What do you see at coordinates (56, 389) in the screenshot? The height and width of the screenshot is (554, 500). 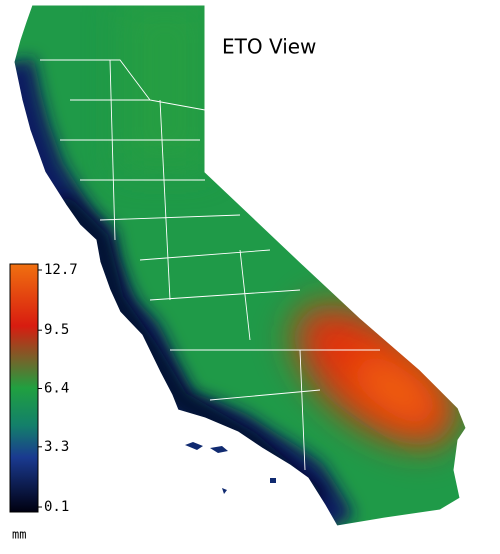 I see `legend-tick-label: 6.4` at bounding box center [56, 389].